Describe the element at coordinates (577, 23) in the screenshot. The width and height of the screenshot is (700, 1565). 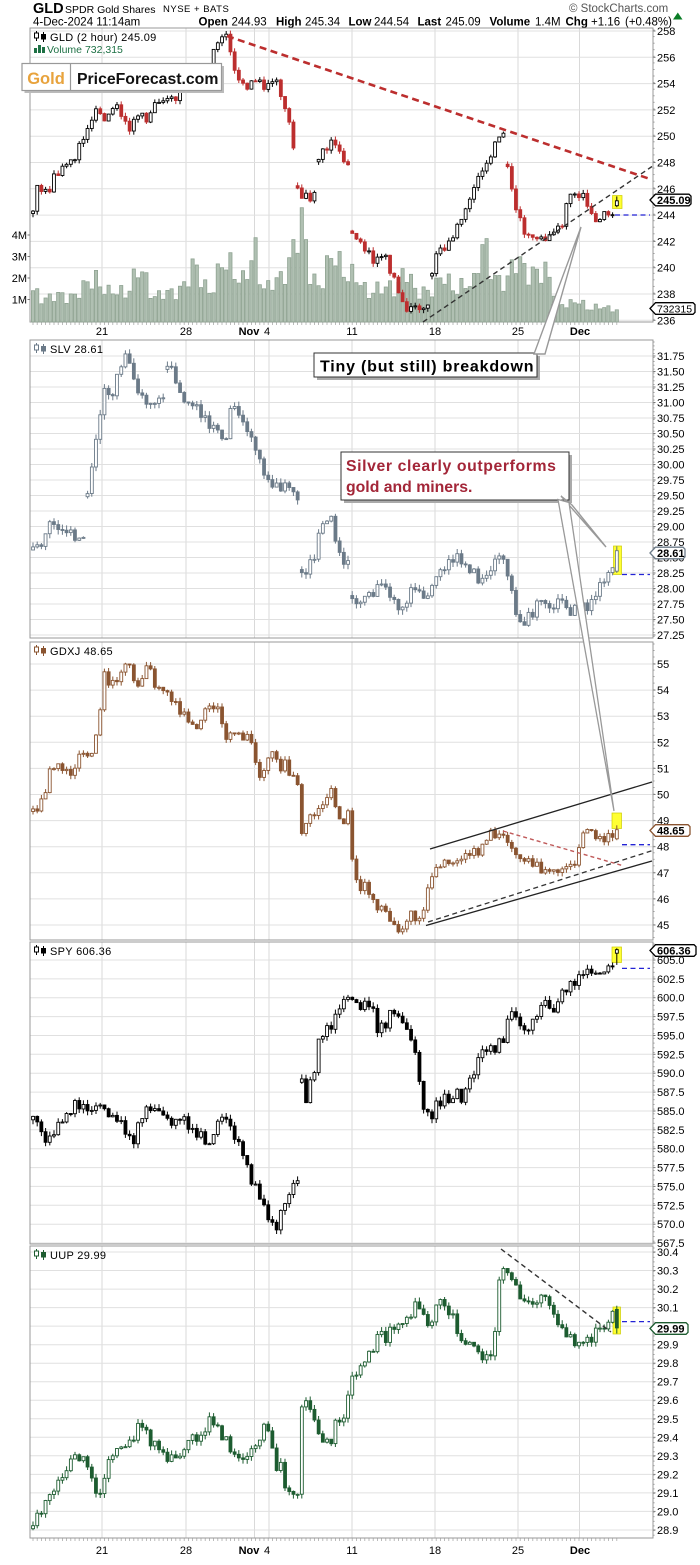
I see `svg-text: Chg` at that location.